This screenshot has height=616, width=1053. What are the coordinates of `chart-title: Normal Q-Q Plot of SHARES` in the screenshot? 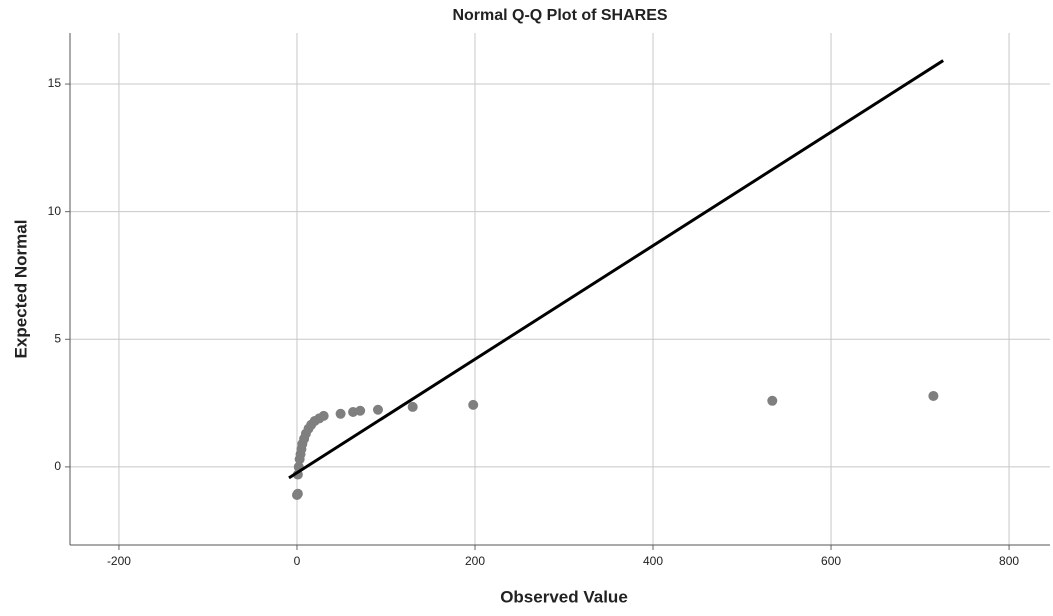 It's located at (559, 15).